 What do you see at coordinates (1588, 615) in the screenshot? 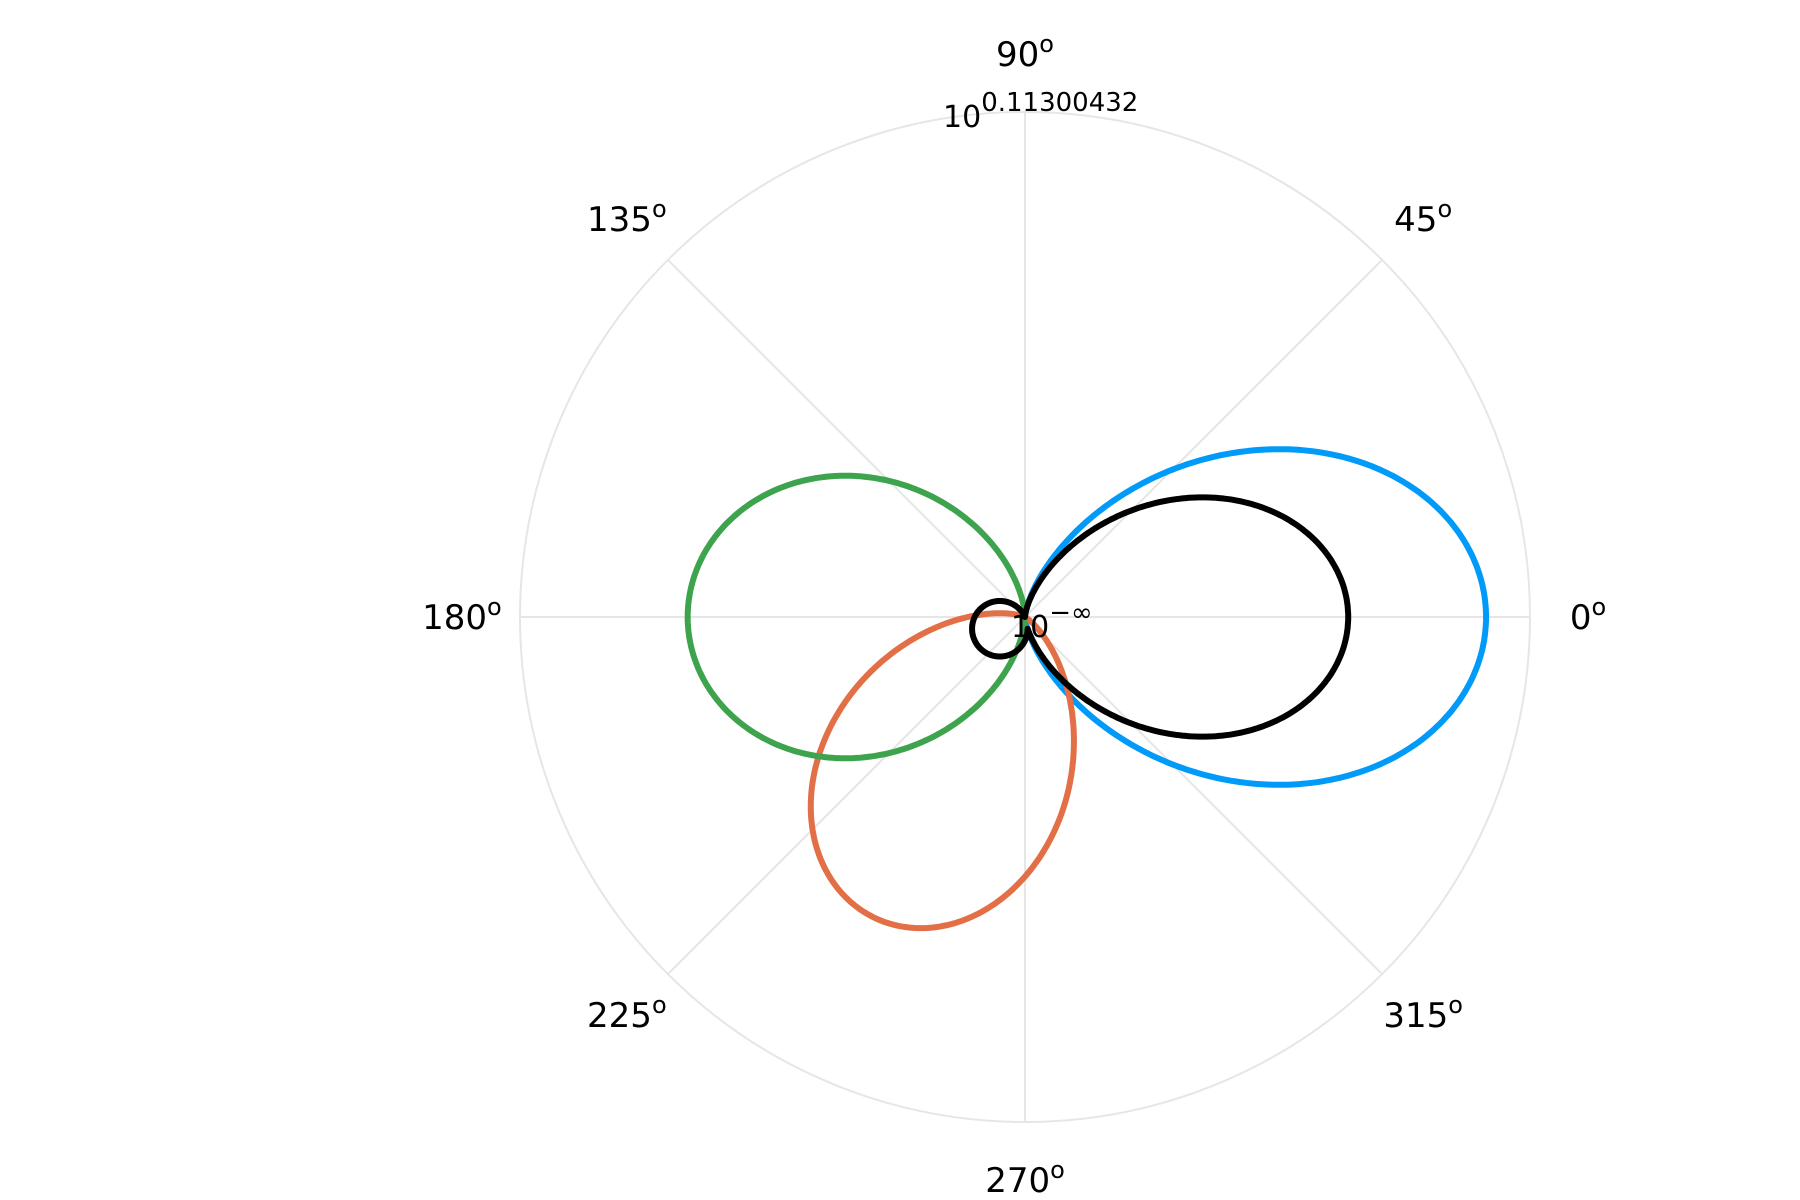
I see `angle-tick-label-0: 0o` at bounding box center [1588, 615].